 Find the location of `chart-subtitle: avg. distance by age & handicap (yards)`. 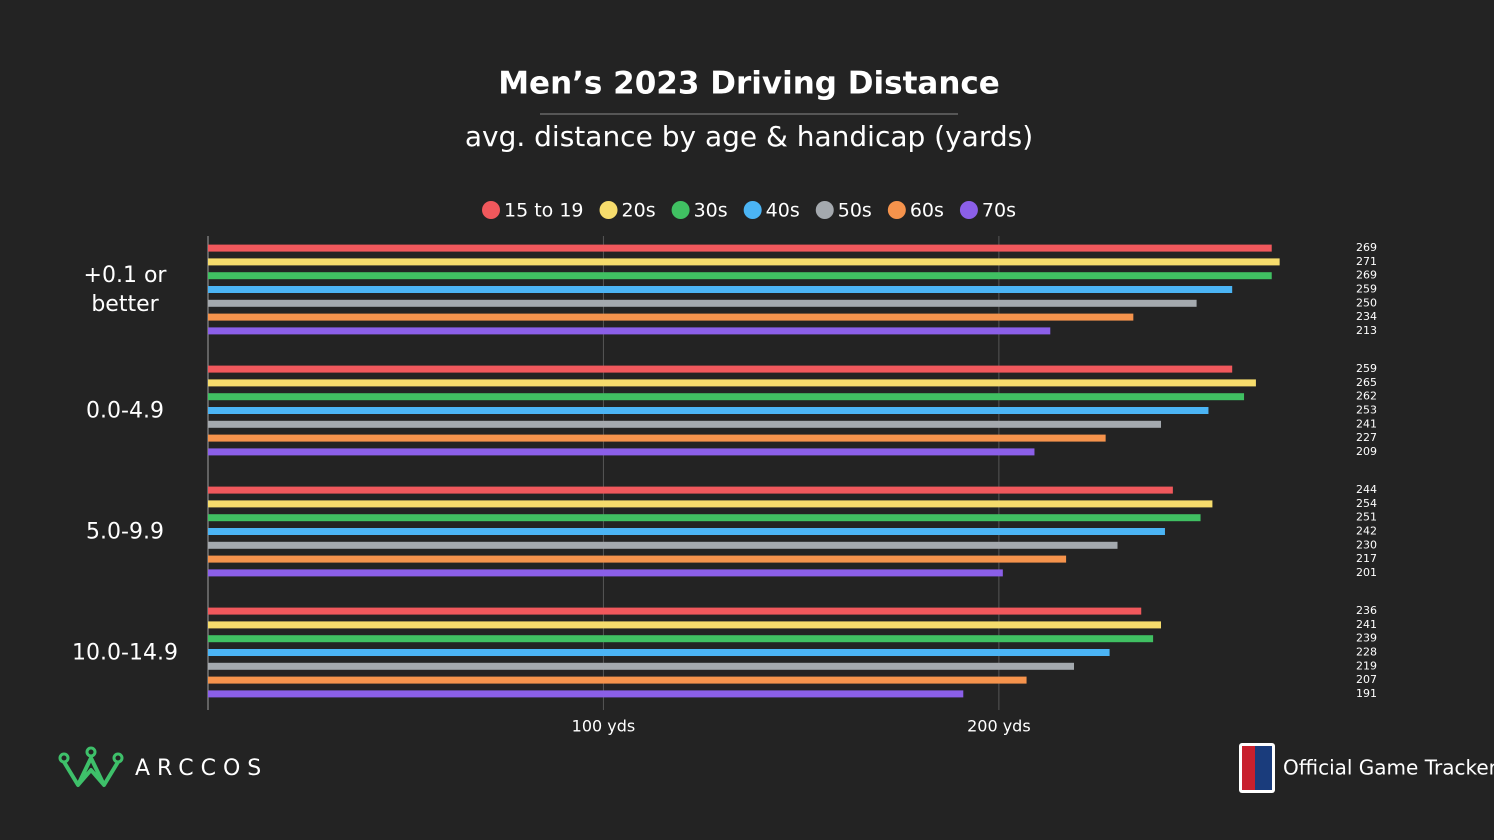

chart-subtitle: avg. distance by age & handicap (yards) is located at coordinates (749, 136).